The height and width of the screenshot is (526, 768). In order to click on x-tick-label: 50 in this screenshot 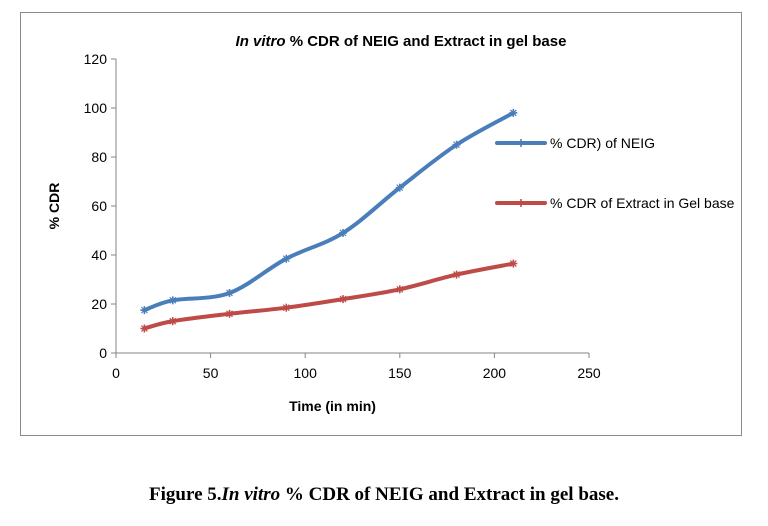, I will do `click(211, 373)`.